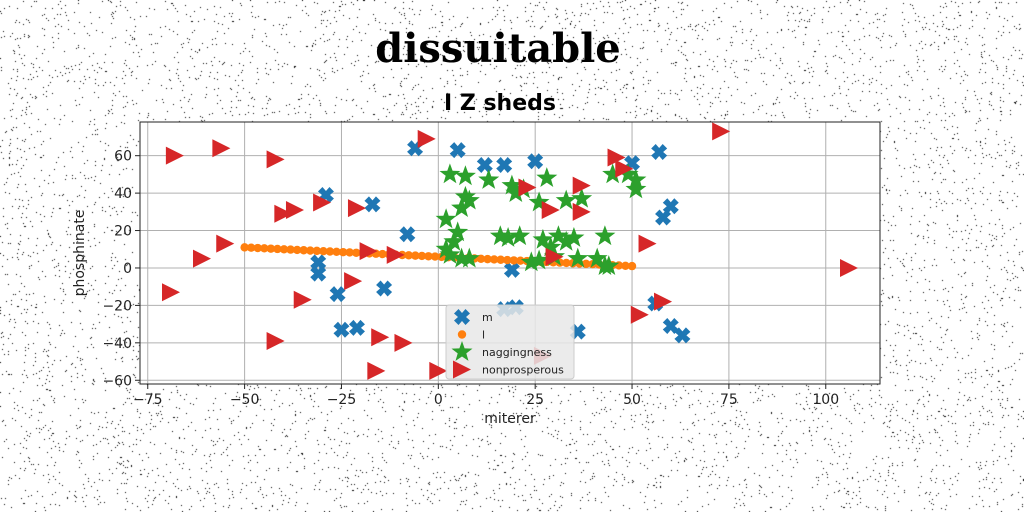 This screenshot has height=512, width=1024. Describe the element at coordinates (80, 253) in the screenshot. I see `y-axis-label: phosphinate` at that location.